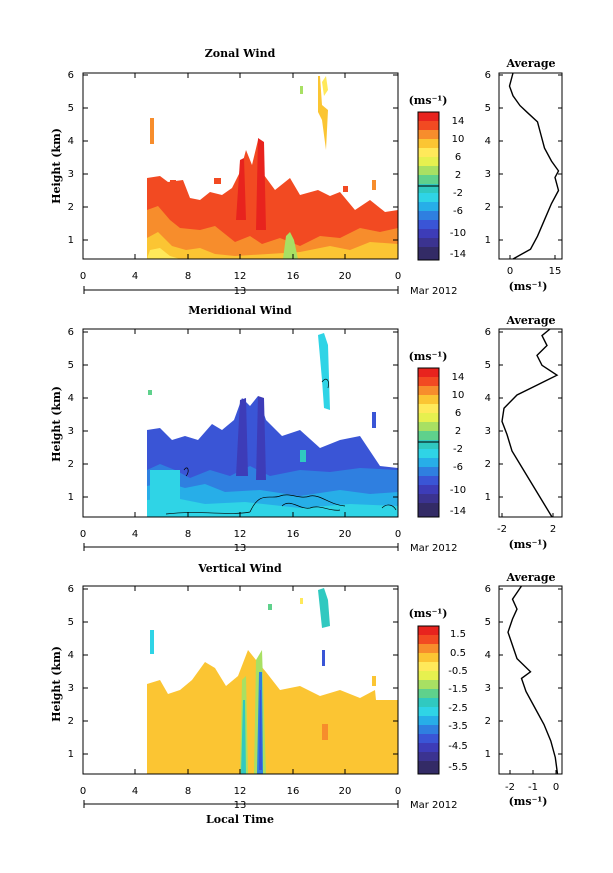 This screenshot has height=873, width=613. I want to click on average-x-tick-label: 0, so click(556, 787).